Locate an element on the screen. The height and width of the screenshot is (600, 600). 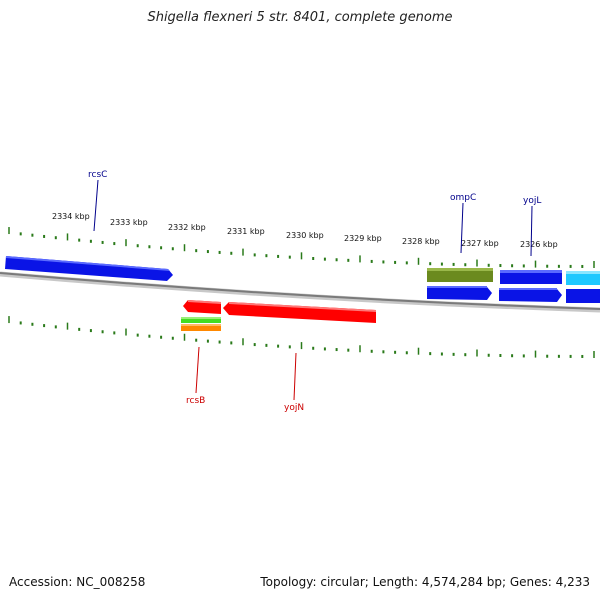
gene-reverse-orange is located at coordinates (201, 327).